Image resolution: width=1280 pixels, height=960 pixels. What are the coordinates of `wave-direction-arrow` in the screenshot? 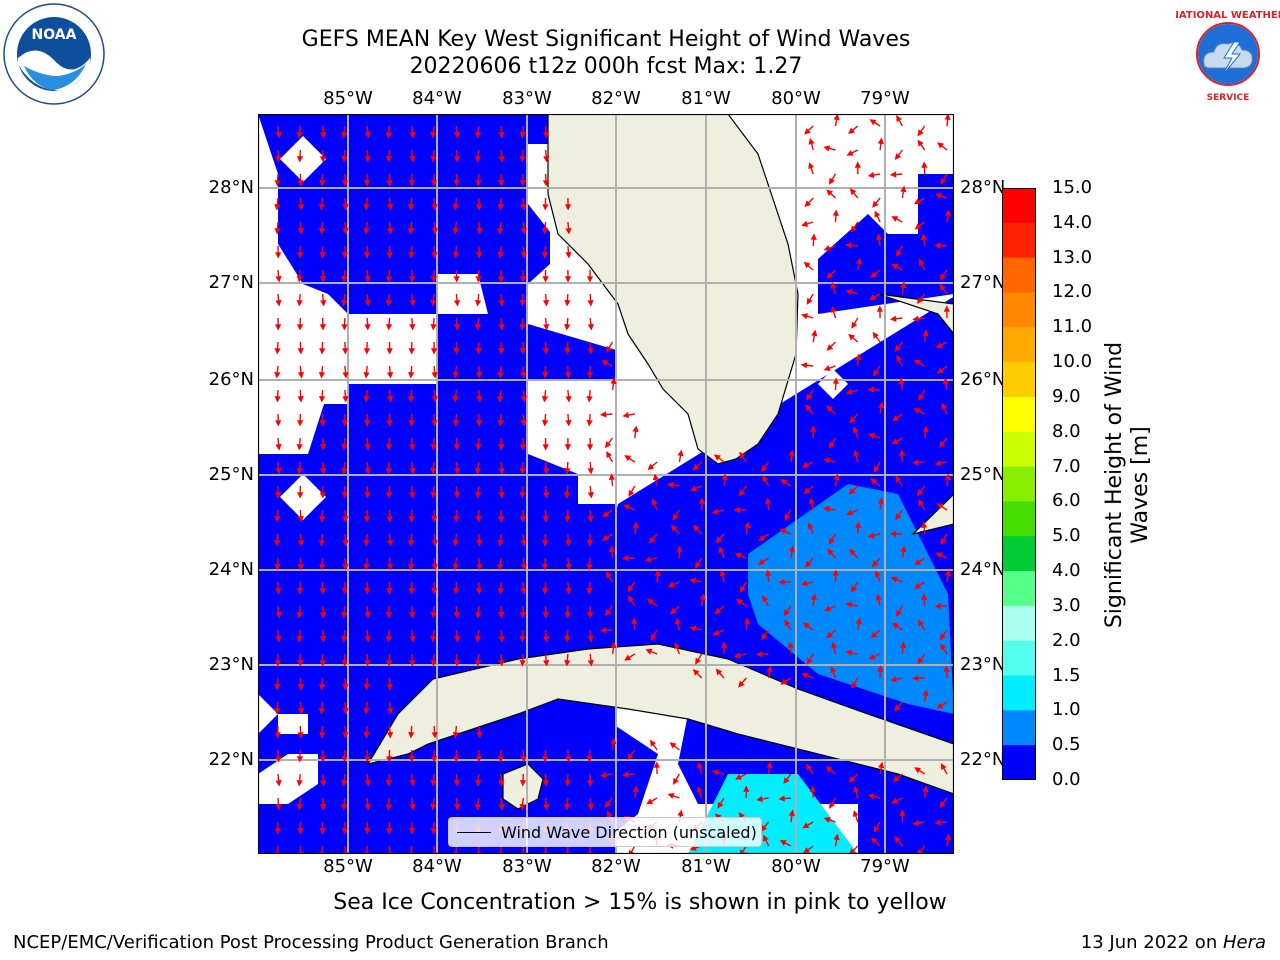 It's located at (411, 849).